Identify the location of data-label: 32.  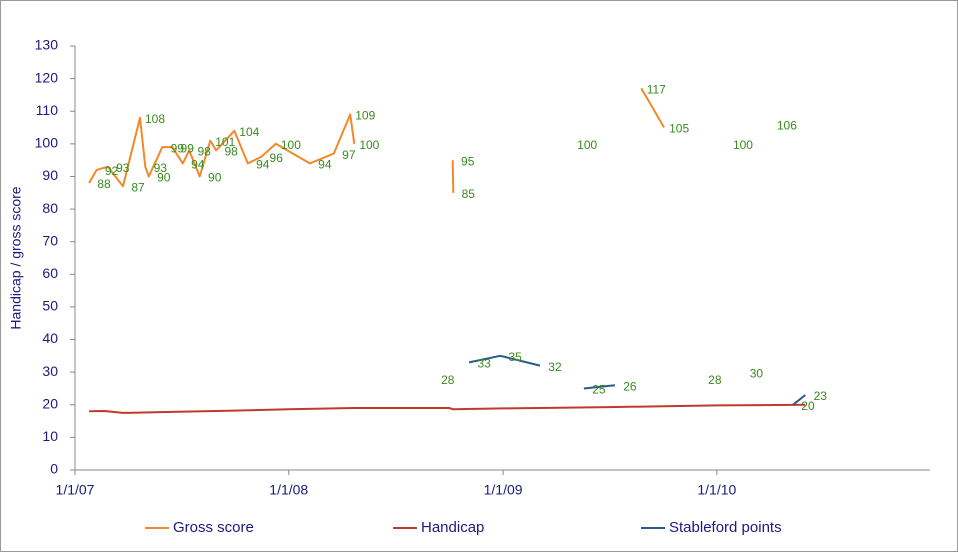
(555, 367).